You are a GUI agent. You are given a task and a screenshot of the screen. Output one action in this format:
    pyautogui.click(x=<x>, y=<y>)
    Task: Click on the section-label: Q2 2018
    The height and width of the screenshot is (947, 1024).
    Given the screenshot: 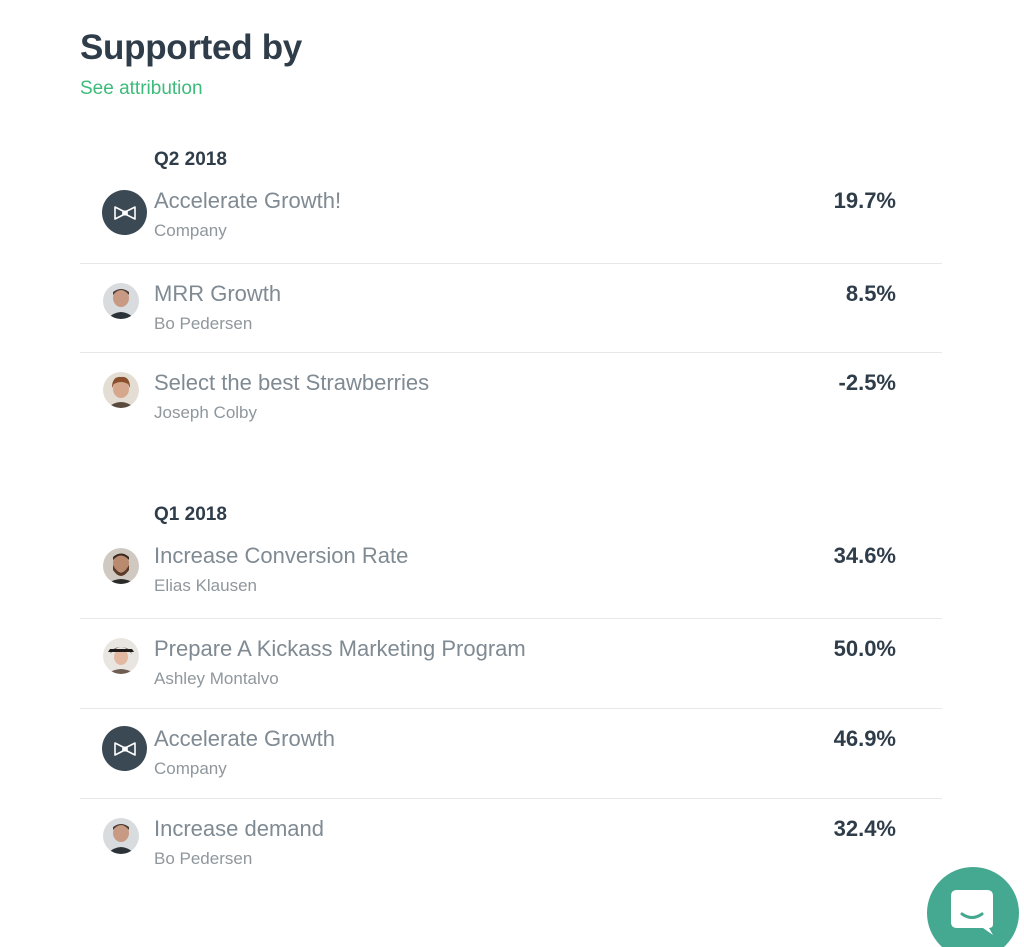 What is the action you would take?
    pyautogui.click(x=190, y=159)
    